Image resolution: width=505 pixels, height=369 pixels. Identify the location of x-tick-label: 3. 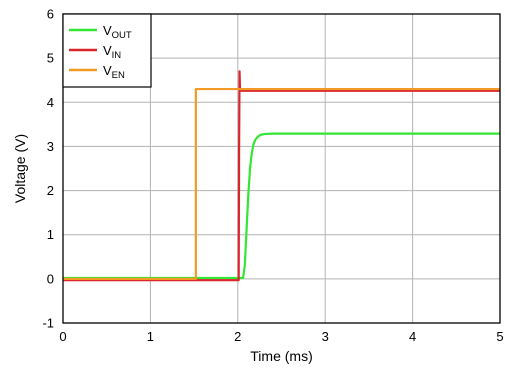
(325, 336).